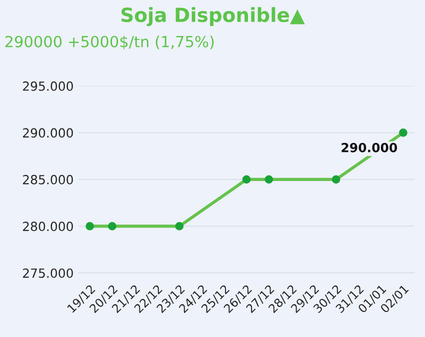  What do you see at coordinates (47, 273) in the screenshot?
I see `y-tick-label: 275.000` at bounding box center [47, 273].